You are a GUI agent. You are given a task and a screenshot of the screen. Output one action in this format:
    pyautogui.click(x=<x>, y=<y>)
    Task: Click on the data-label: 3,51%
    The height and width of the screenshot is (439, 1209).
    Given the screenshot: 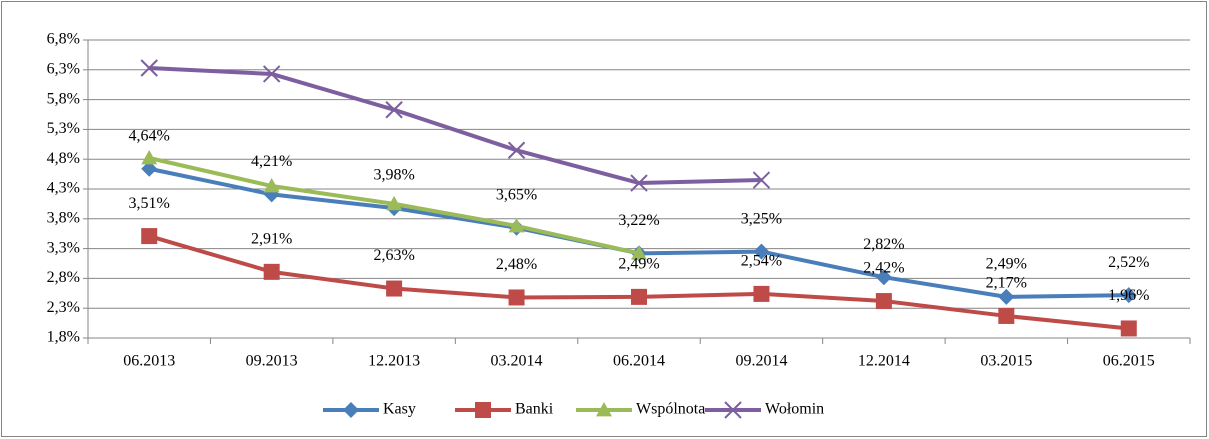 What is the action you would take?
    pyautogui.click(x=149, y=203)
    